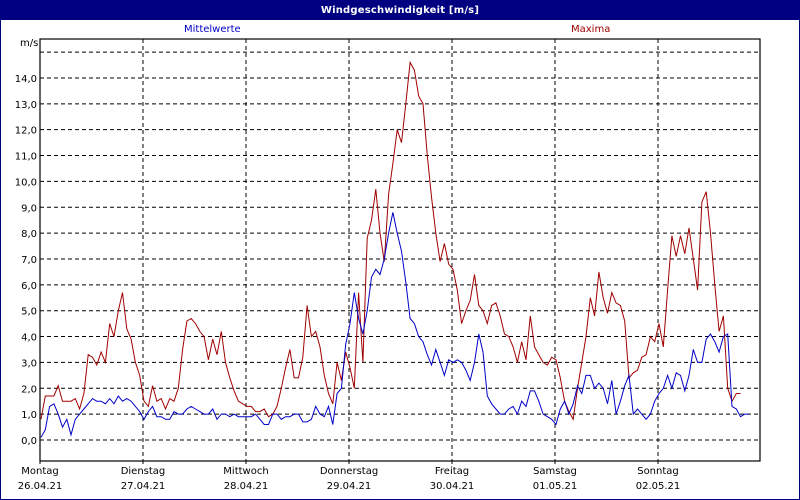 The width and height of the screenshot is (800, 500). I want to click on x-date-label: 29.04.21, so click(349, 486).